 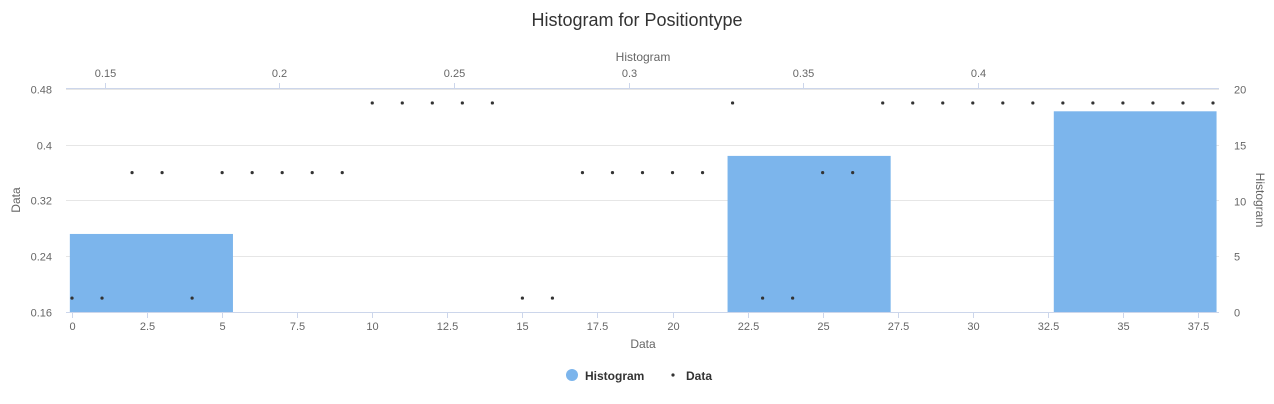 I want to click on x-top-tick-label: 0.4, so click(x=978, y=74).